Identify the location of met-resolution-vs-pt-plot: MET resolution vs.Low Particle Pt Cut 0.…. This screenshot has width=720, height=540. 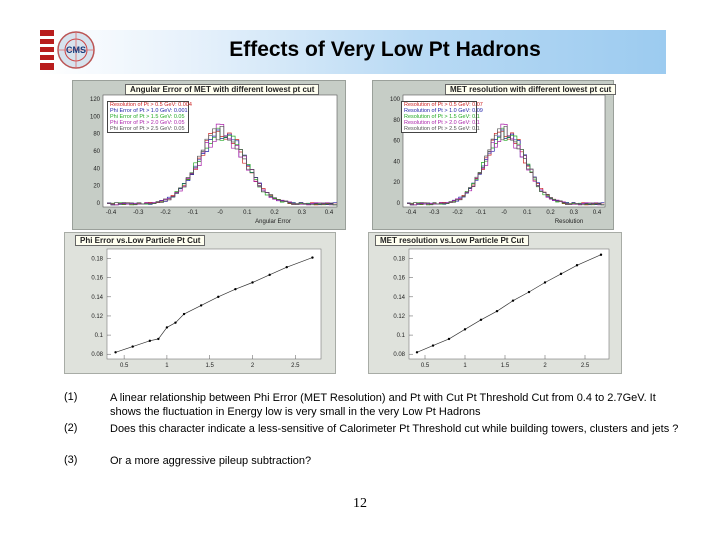
(495, 303).